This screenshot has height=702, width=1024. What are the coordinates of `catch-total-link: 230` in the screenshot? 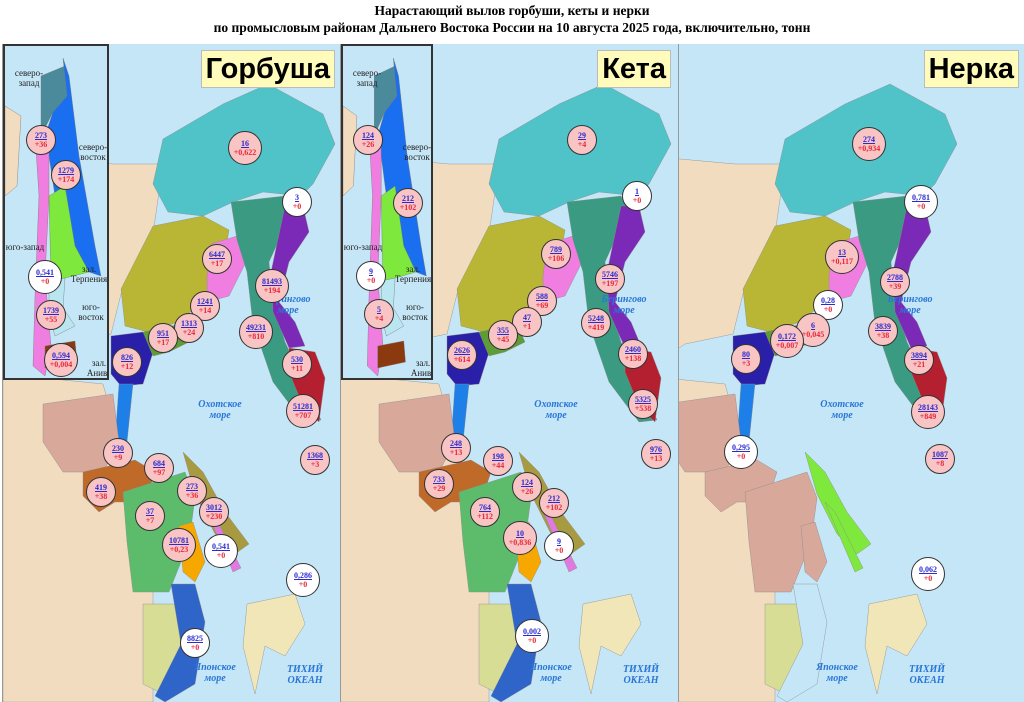 It's located at (118, 448).